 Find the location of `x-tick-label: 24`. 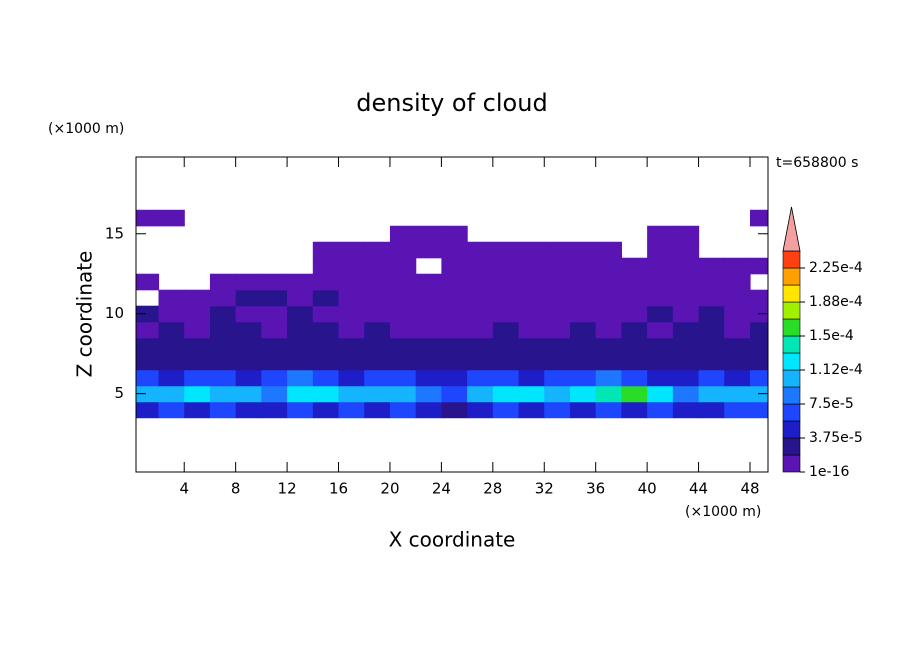

x-tick-label: 24 is located at coordinates (441, 489).